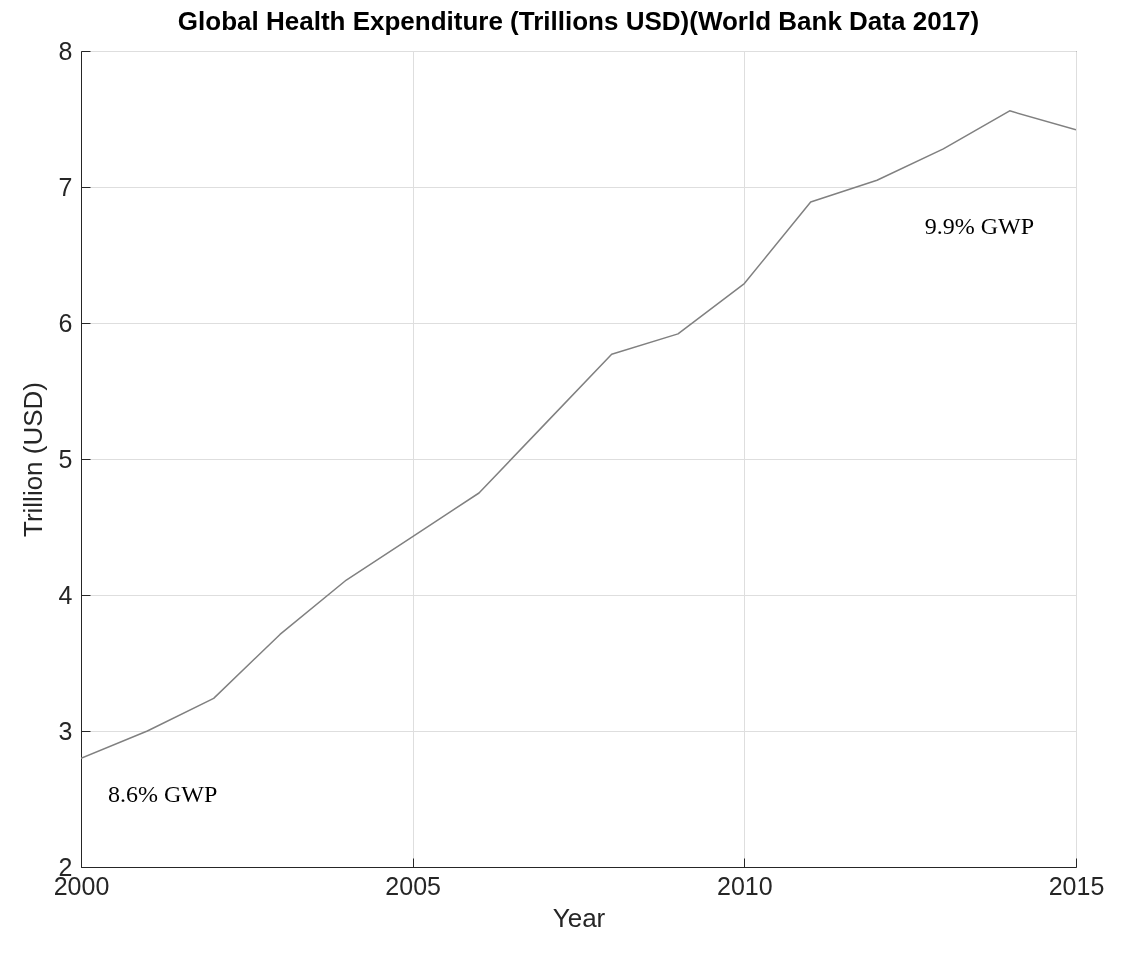 The width and height of the screenshot is (1122, 960). Describe the element at coordinates (163, 794) in the screenshot. I see `annotation: 8.6% GWP` at that location.